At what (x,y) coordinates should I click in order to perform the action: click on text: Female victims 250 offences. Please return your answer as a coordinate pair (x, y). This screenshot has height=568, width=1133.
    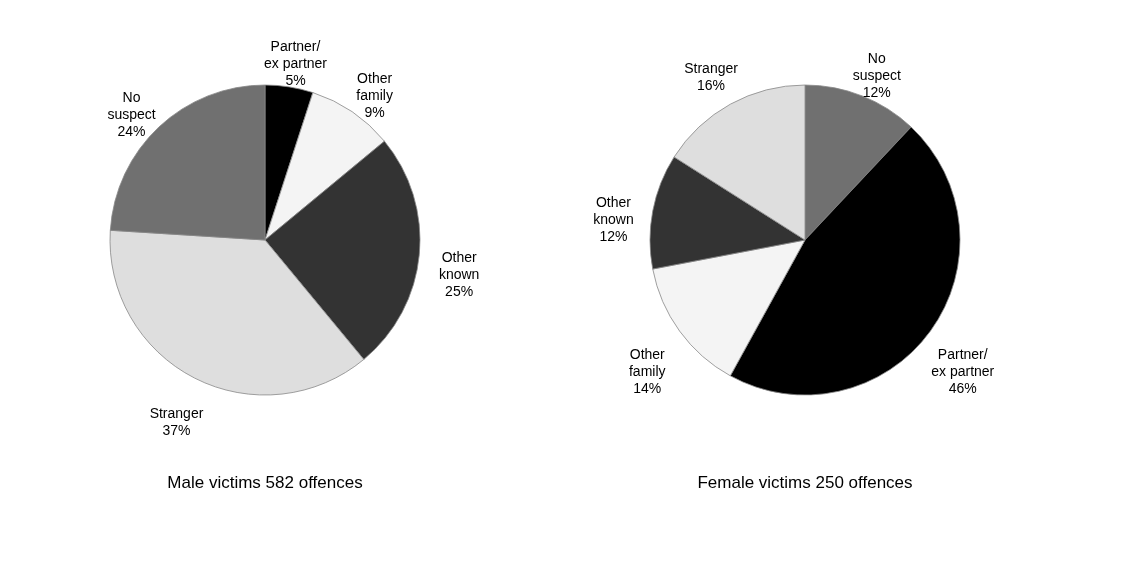
    Looking at the image, I should click on (805, 482).